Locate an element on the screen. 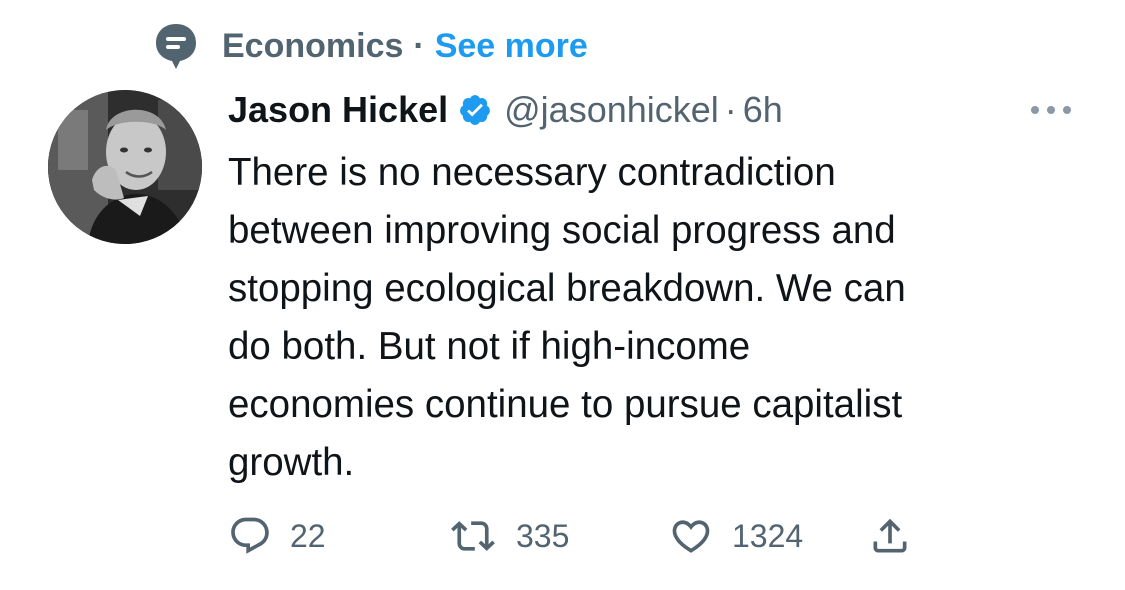 This screenshot has width=1125, height=590. retweet-icon is located at coordinates (473, 536).